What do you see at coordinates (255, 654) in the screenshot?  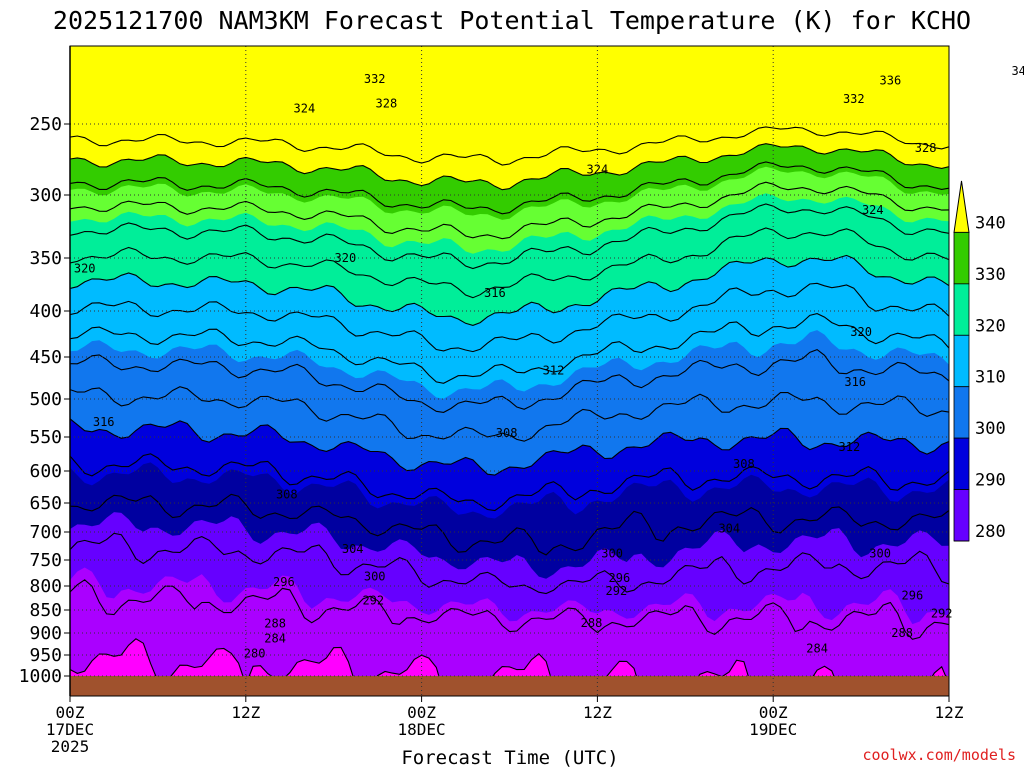 I see `contour-label-280: 280` at bounding box center [255, 654].